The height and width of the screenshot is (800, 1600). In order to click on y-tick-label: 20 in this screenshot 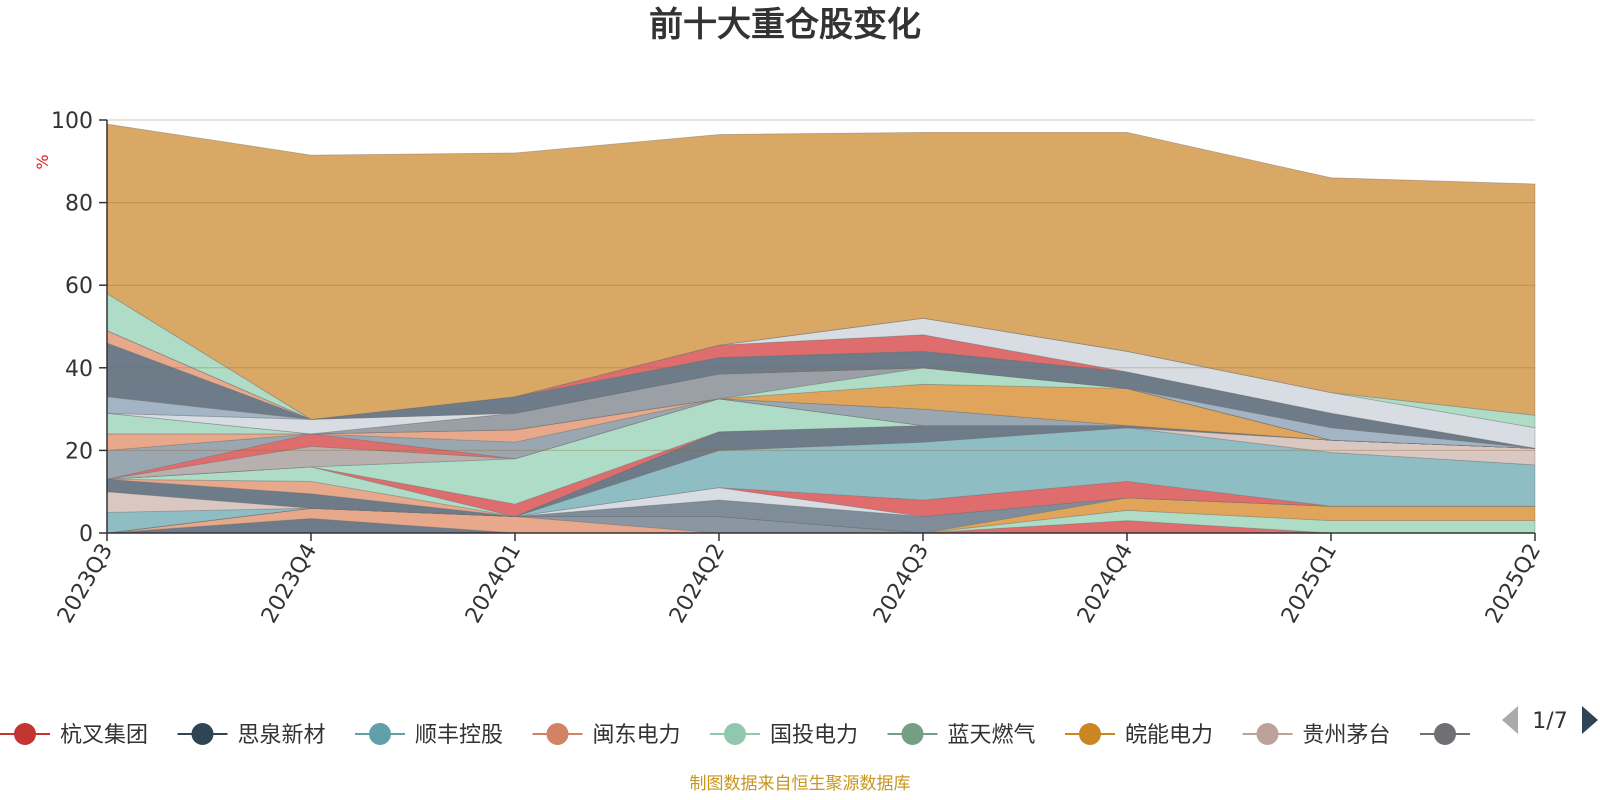, I will do `click(79, 451)`.